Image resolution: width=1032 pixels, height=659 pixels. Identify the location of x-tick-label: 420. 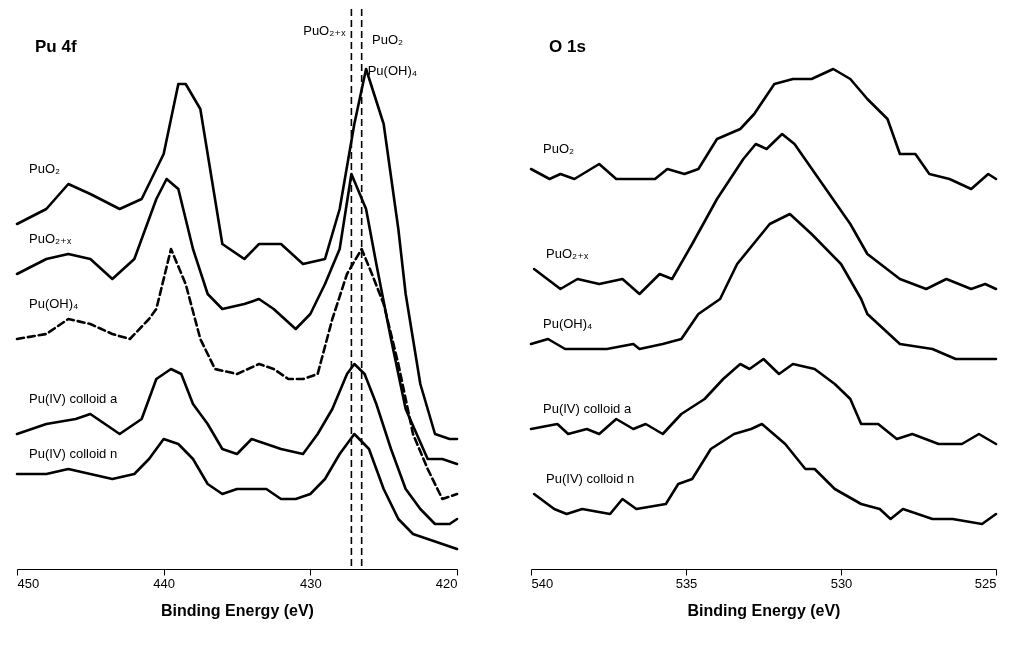
(446, 583).